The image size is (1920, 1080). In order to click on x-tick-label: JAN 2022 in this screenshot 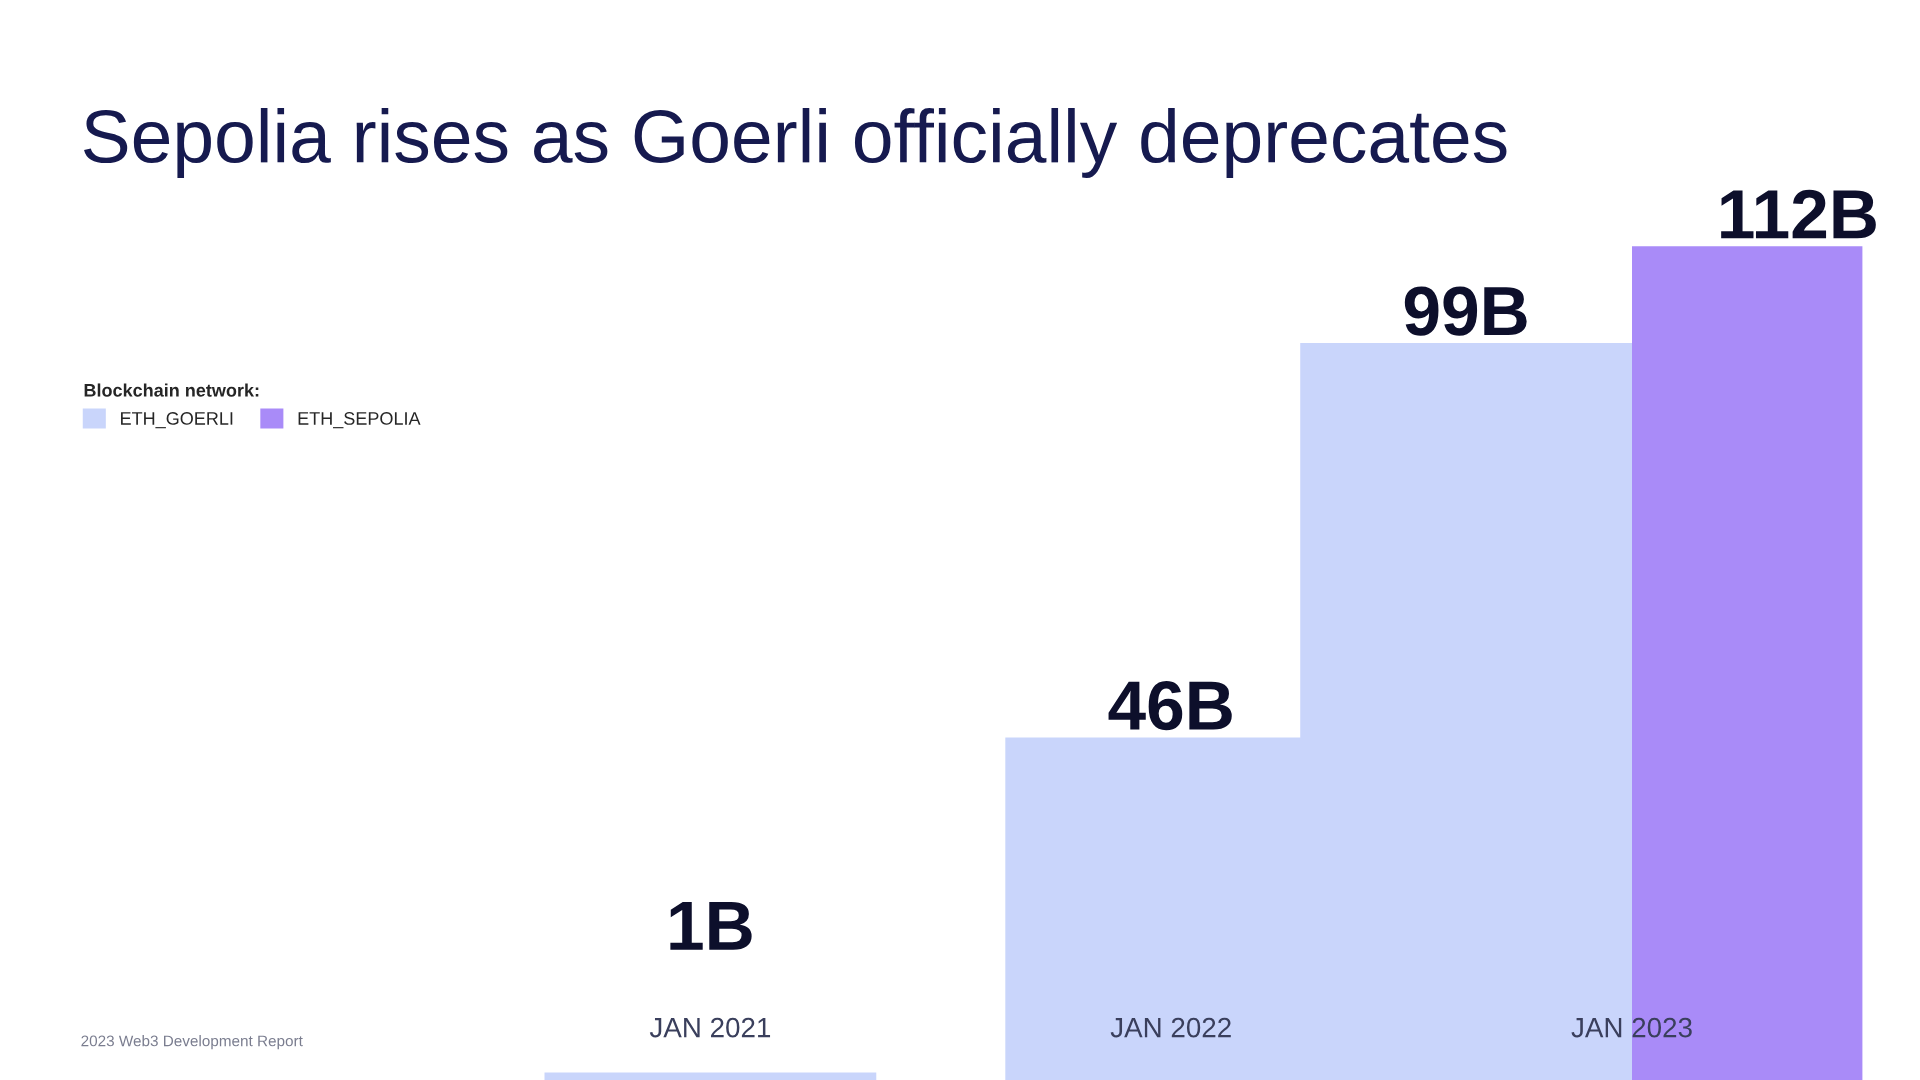, I will do `click(1170, 1027)`.